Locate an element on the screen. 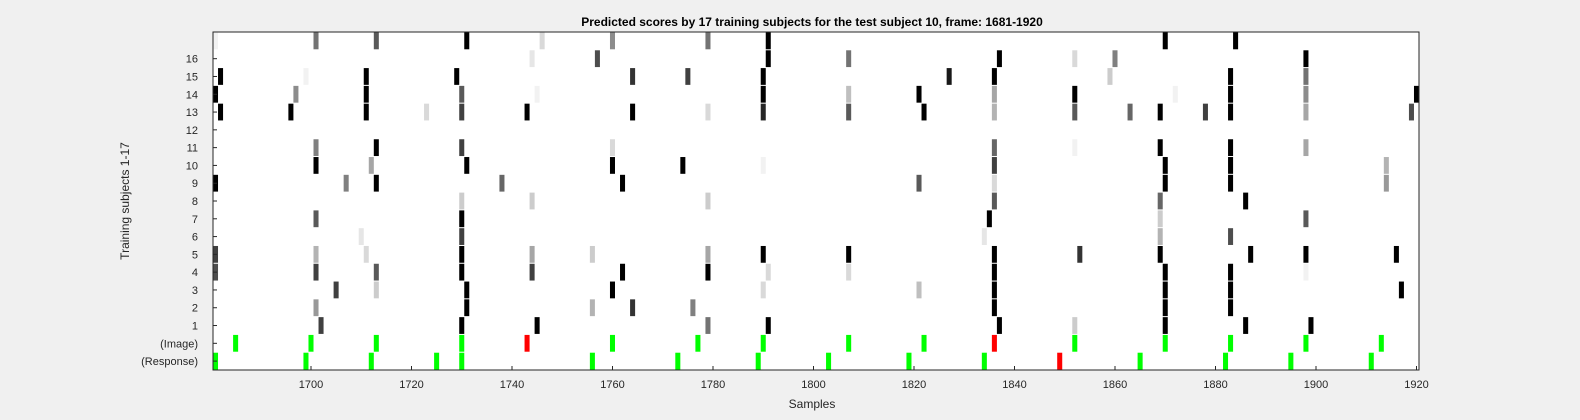  y-tick-label: 12 is located at coordinates (192, 131).